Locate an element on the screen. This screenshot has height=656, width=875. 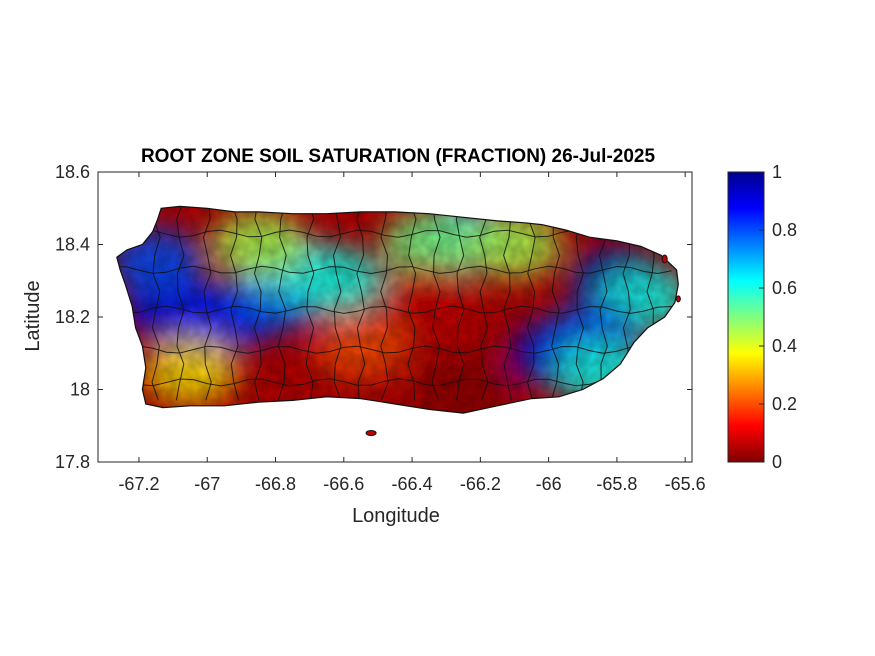
y-axis-label: Latitude is located at coordinates (33, 315).